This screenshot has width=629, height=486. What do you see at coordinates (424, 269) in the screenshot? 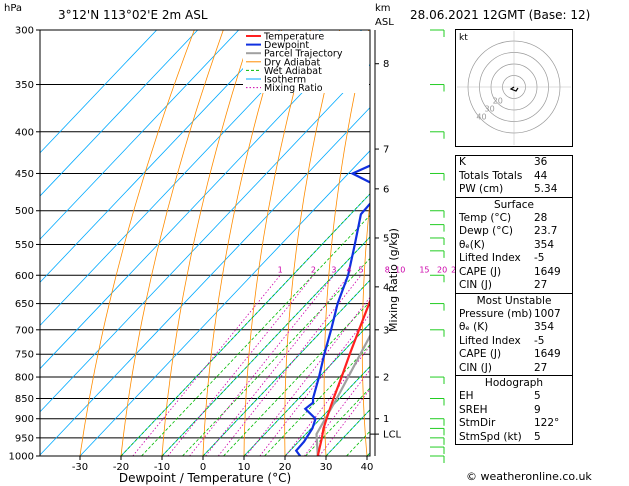
I see `mixing-ratio-label: 15` at bounding box center [424, 269].